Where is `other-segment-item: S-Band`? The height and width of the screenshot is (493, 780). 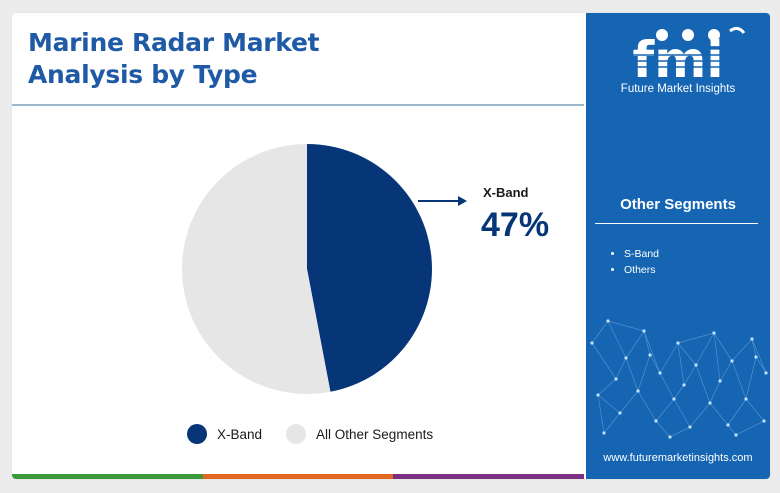
other-segment-item: S-Band is located at coordinates (641, 254).